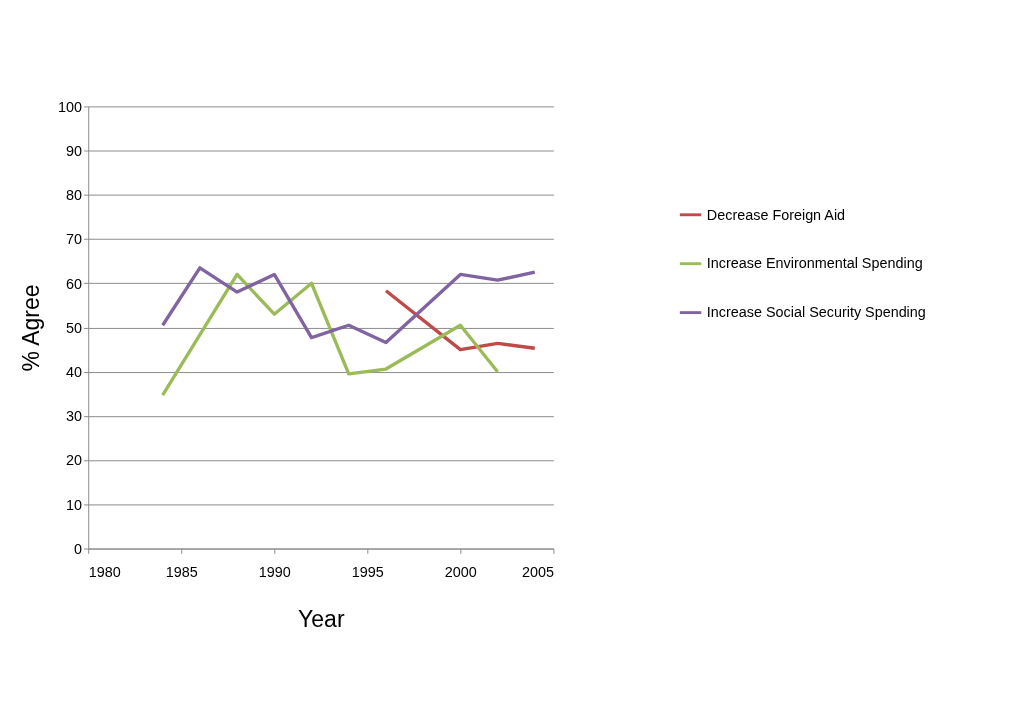 The height and width of the screenshot is (715, 1032). What do you see at coordinates (367, 571) in the screenshot?
I see `x-tick-label: 1995` at bounding box center [367, 571].